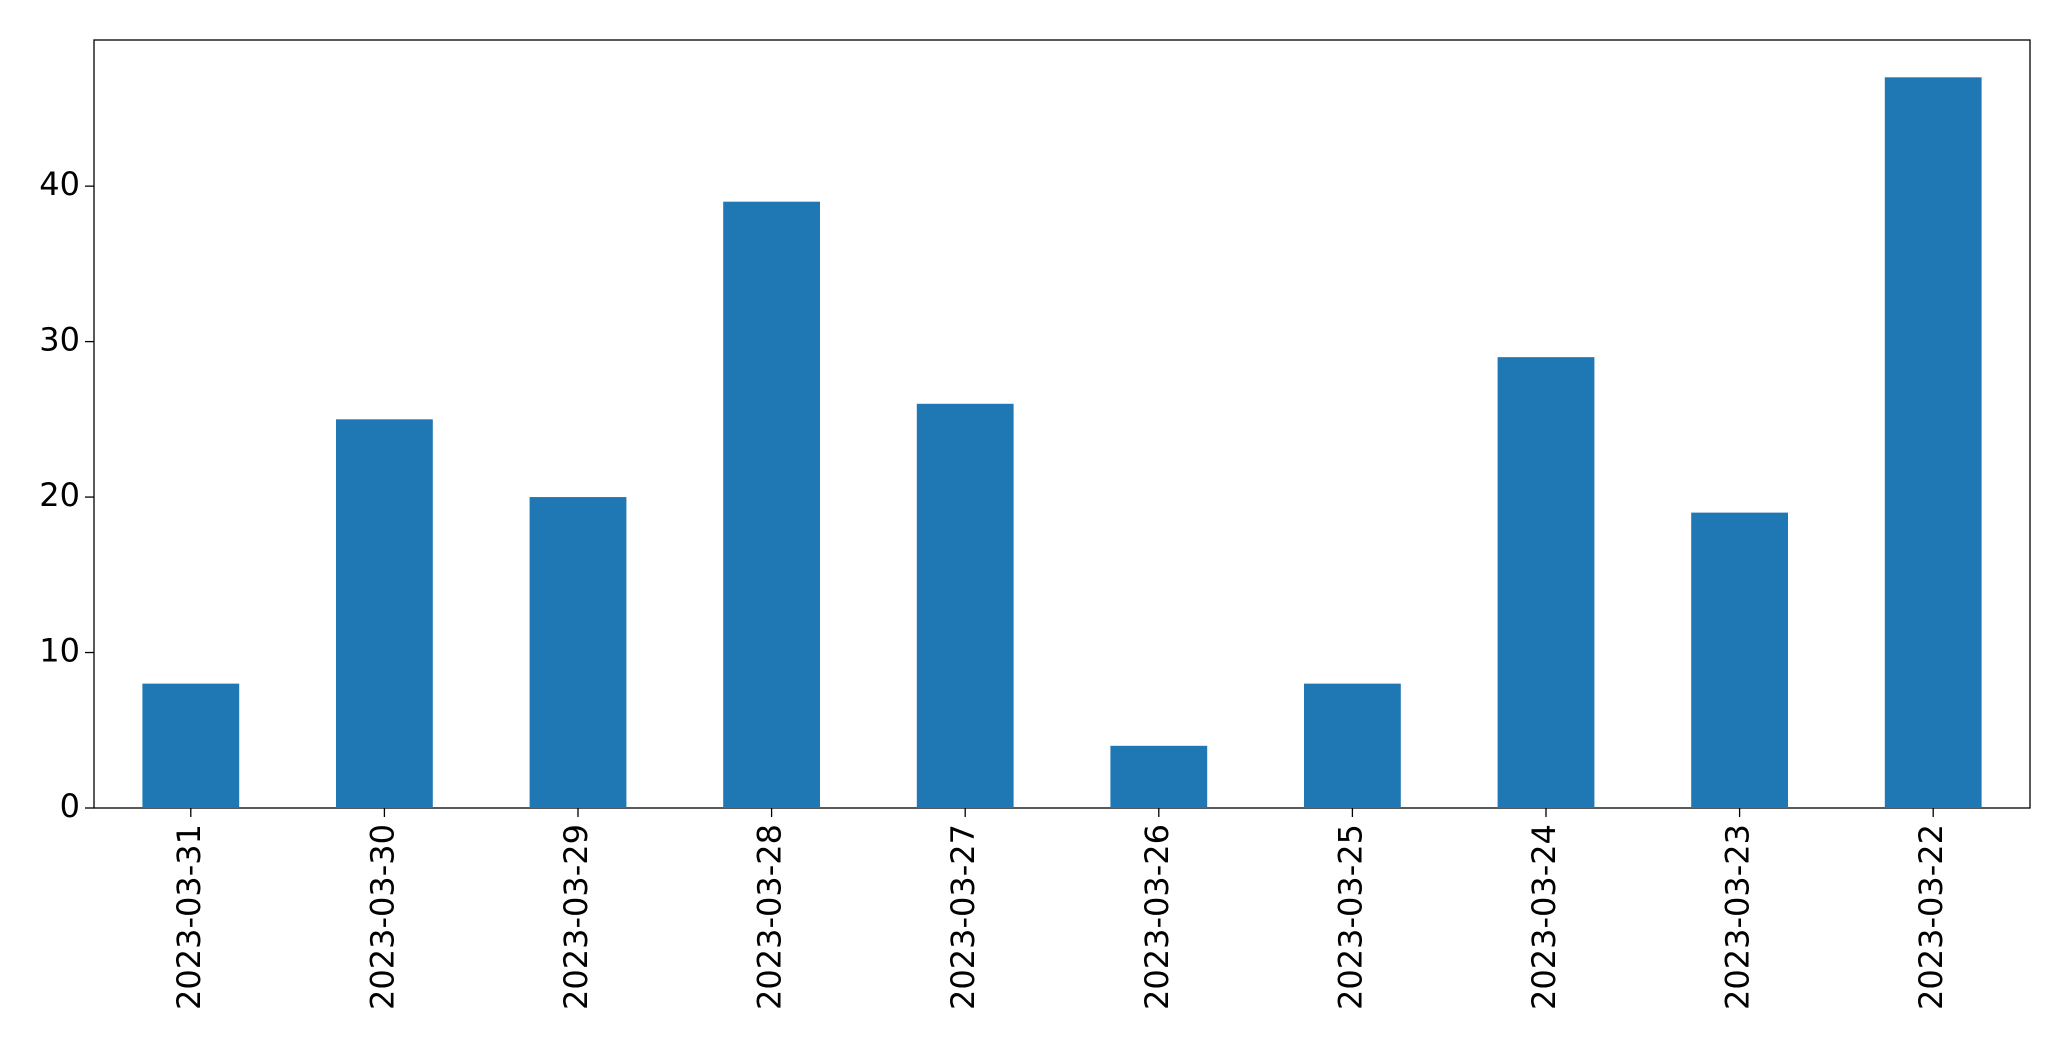 The height and width of the screenshot is (1061, 2071). Describe the element at coordinates (1544, 917) in the screenshot. I see `x-tick-label: 2023-03-24` at that location.